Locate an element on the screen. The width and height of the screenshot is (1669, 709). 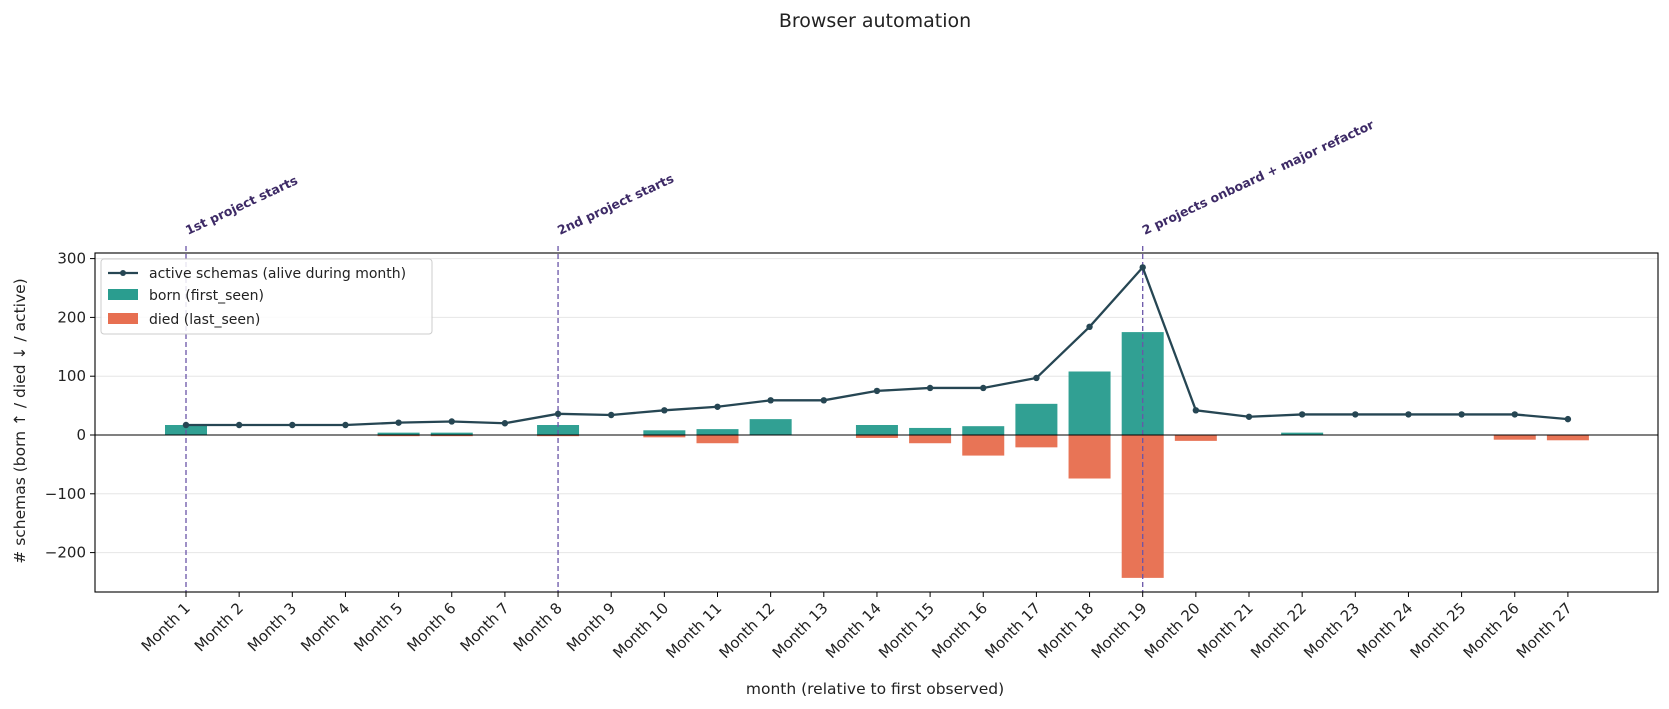
y-tick-label: 200 is located at coordinates (71, 317).